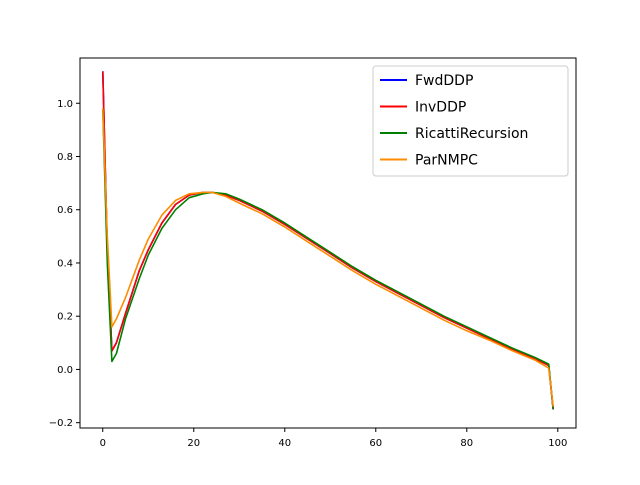 The image size is (640, 485). I want to click on y-tick-label: 0.4, so click(65, 263).